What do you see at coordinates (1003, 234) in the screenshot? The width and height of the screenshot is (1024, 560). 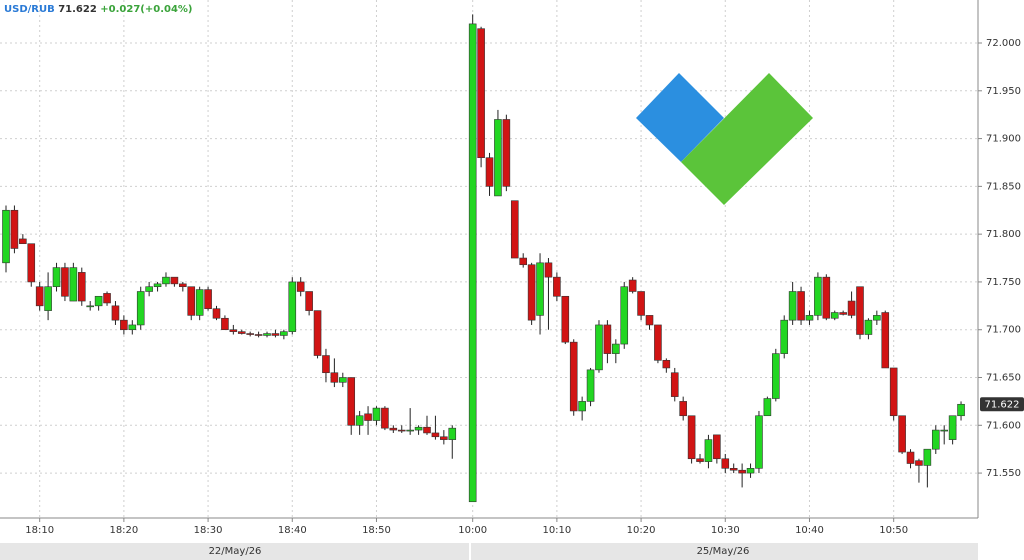 I see `y-tick-label: 71.800` at bounding box center [1003, 234].